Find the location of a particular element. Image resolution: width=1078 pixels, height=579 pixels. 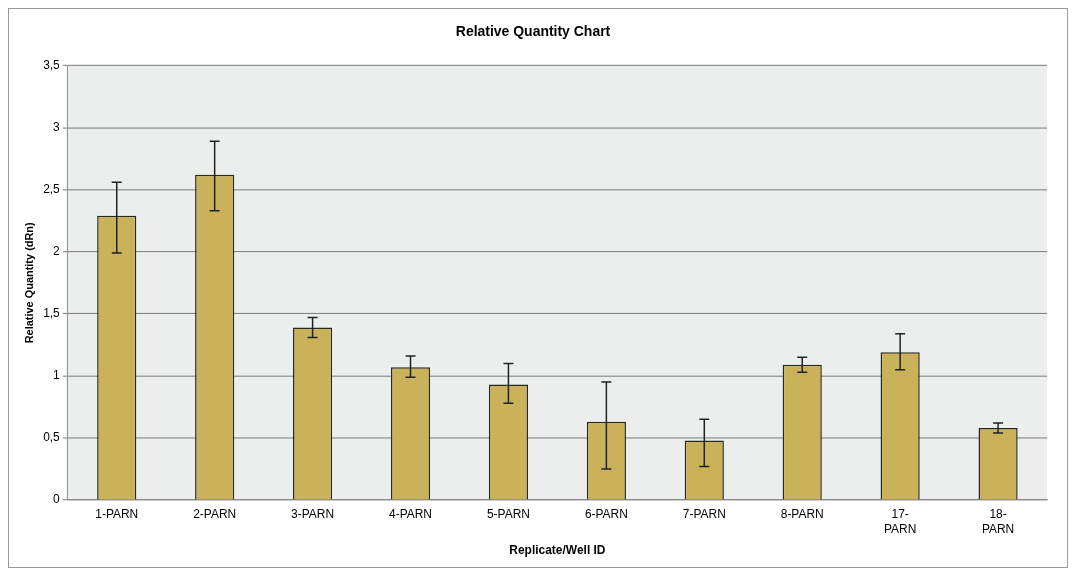

x-axis-title: Replicate/Well ID is located at coordinates (557, 550).